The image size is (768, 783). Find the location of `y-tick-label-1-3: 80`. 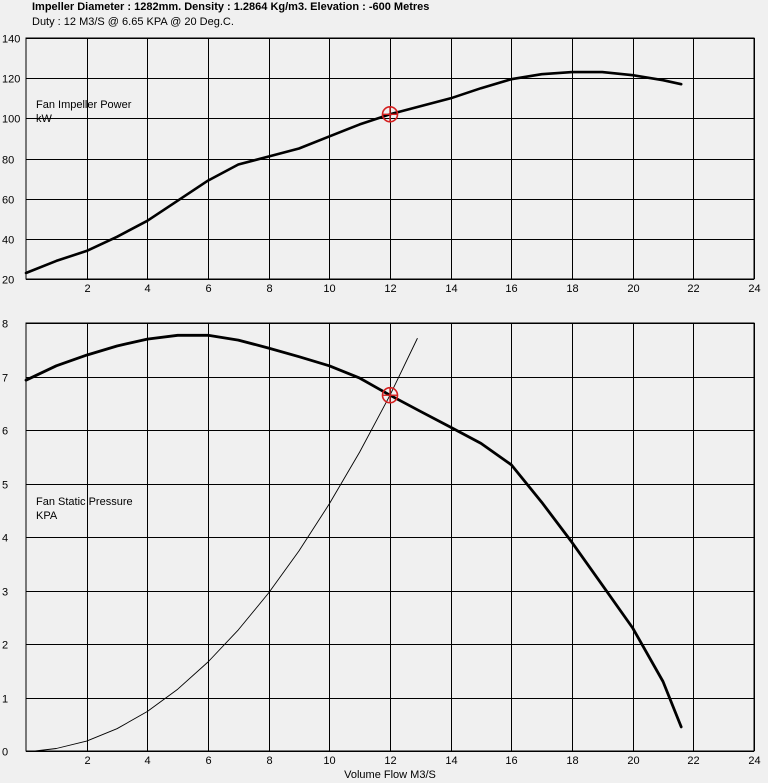

y-tick-label-1-3: 80 is located at coordinates (8, 161).